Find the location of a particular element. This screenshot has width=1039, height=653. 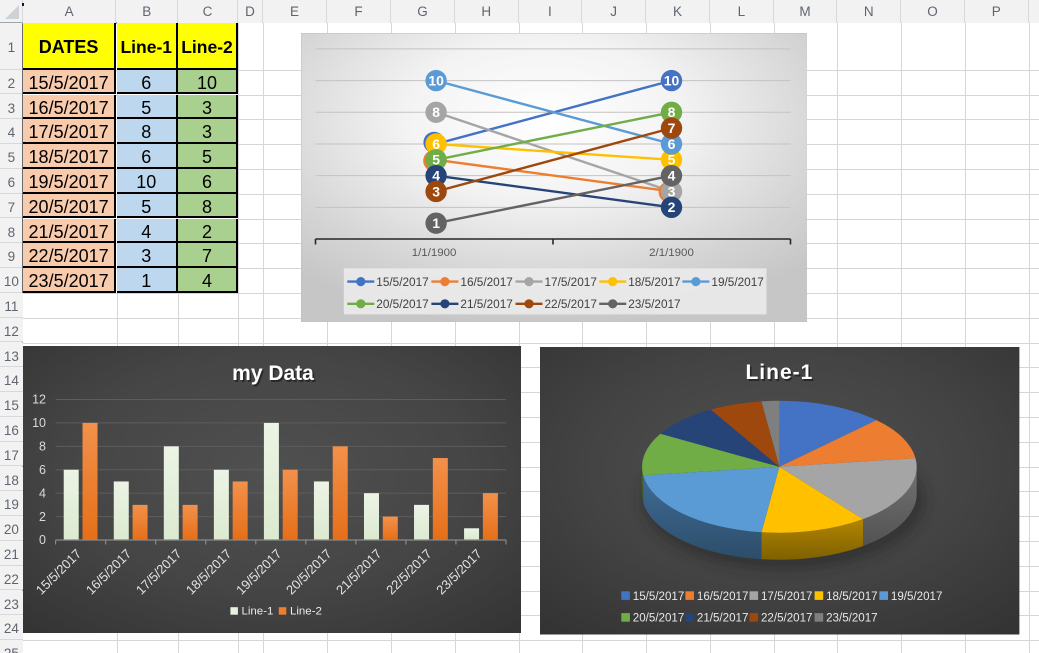

svg-text: 1 is located at coordinates (436, 223).